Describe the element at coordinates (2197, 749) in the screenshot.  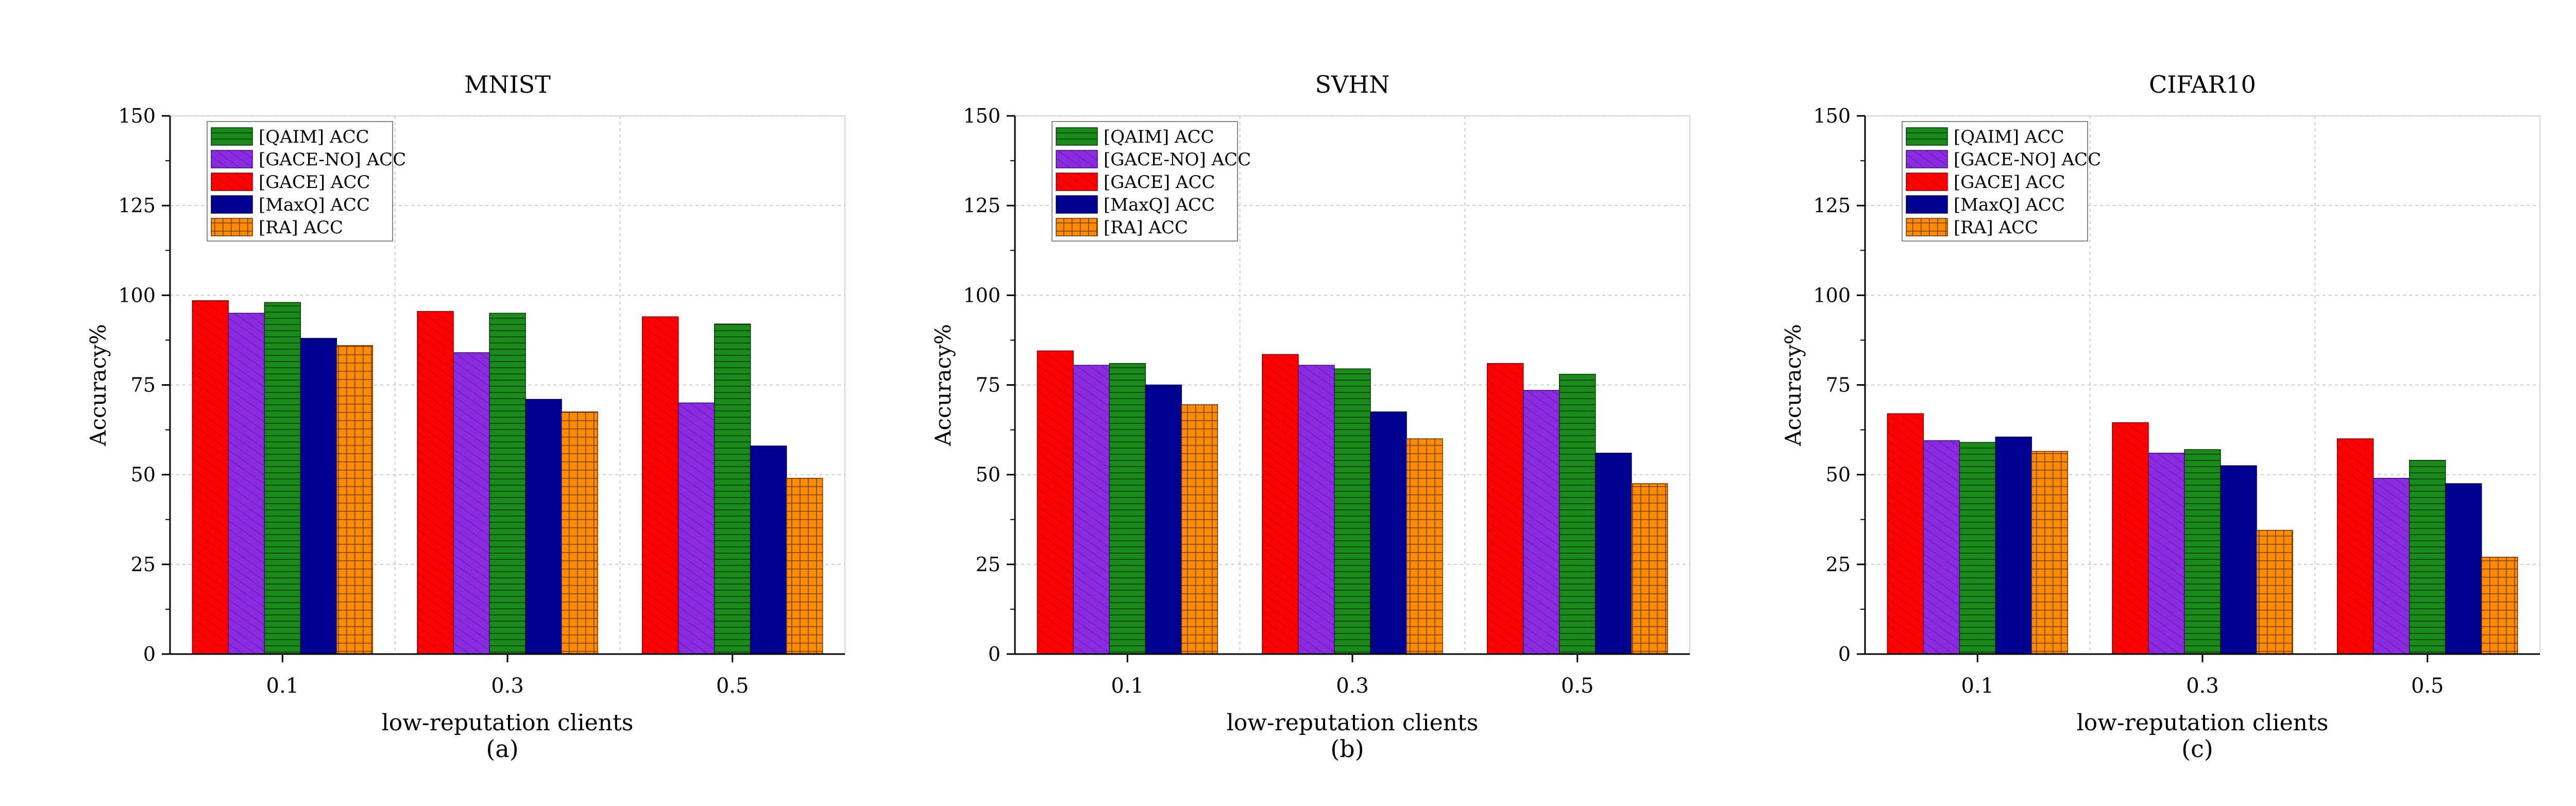
I see `panel-caption: (c)` at that location.